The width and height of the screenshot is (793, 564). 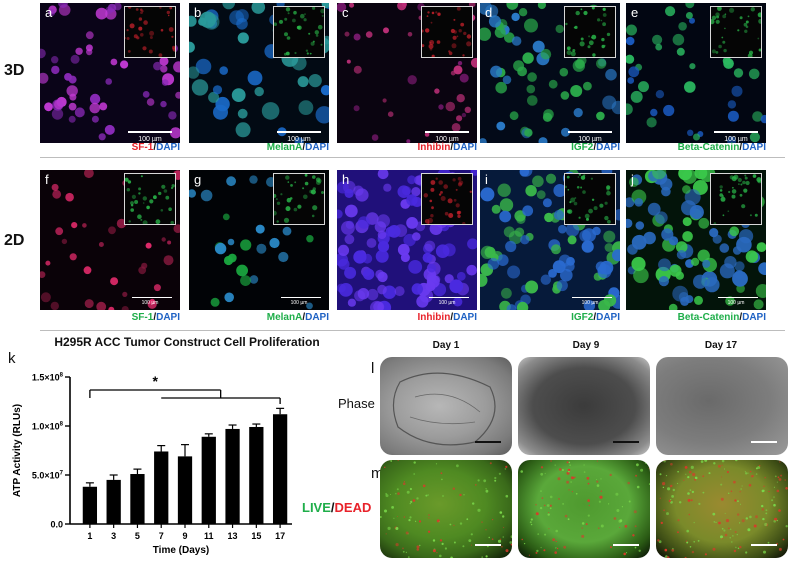 I want to click on panel-letter-h: h, so click(x=346, y=179).